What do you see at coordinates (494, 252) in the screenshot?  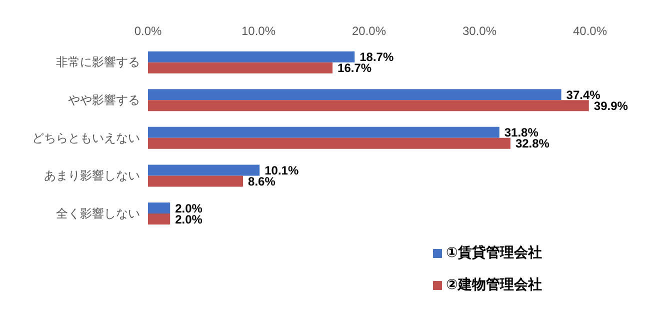 I see `legend-label: ①賃貸管理会社` at bounding box center [494, 252].